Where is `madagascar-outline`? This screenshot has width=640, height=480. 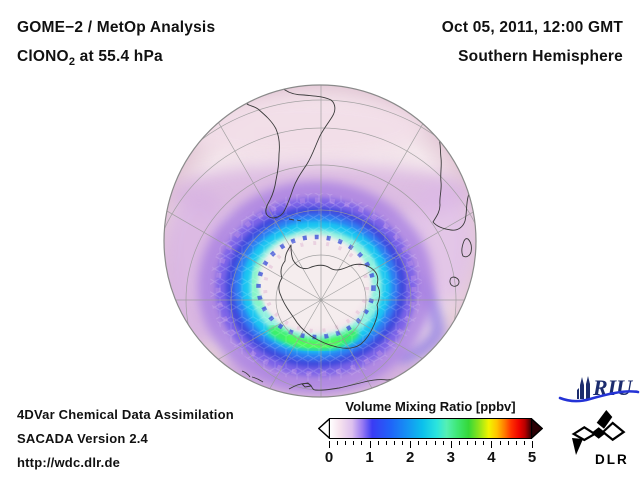
madagascar-outline is located at coordinates (466, 248).